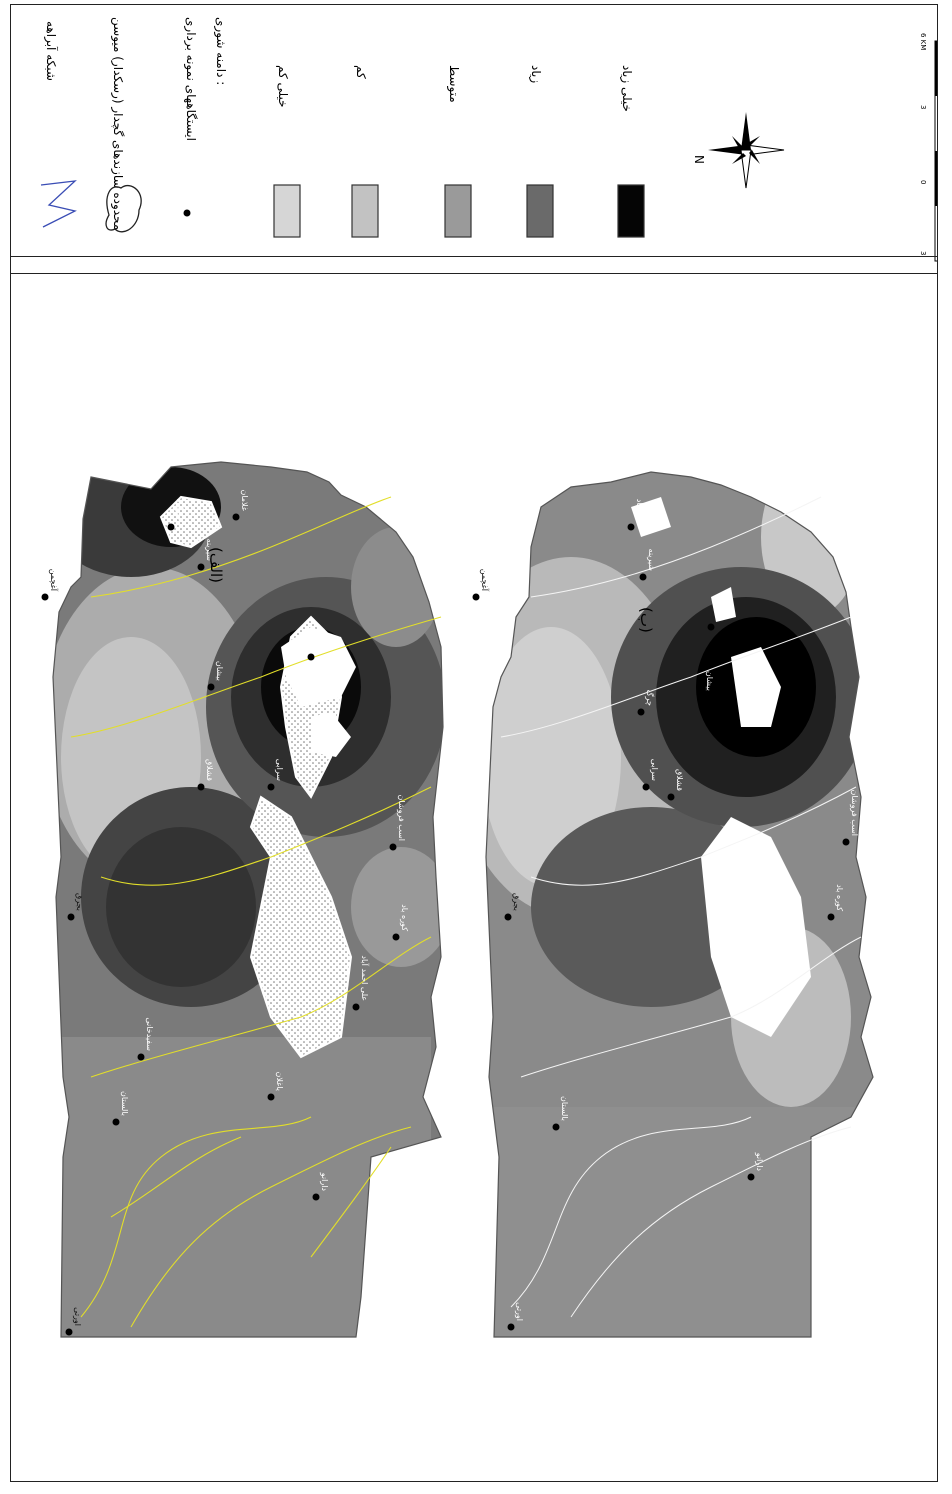  I want to click on legend-item-label: شبکه آبراهه, so click(51, 51).